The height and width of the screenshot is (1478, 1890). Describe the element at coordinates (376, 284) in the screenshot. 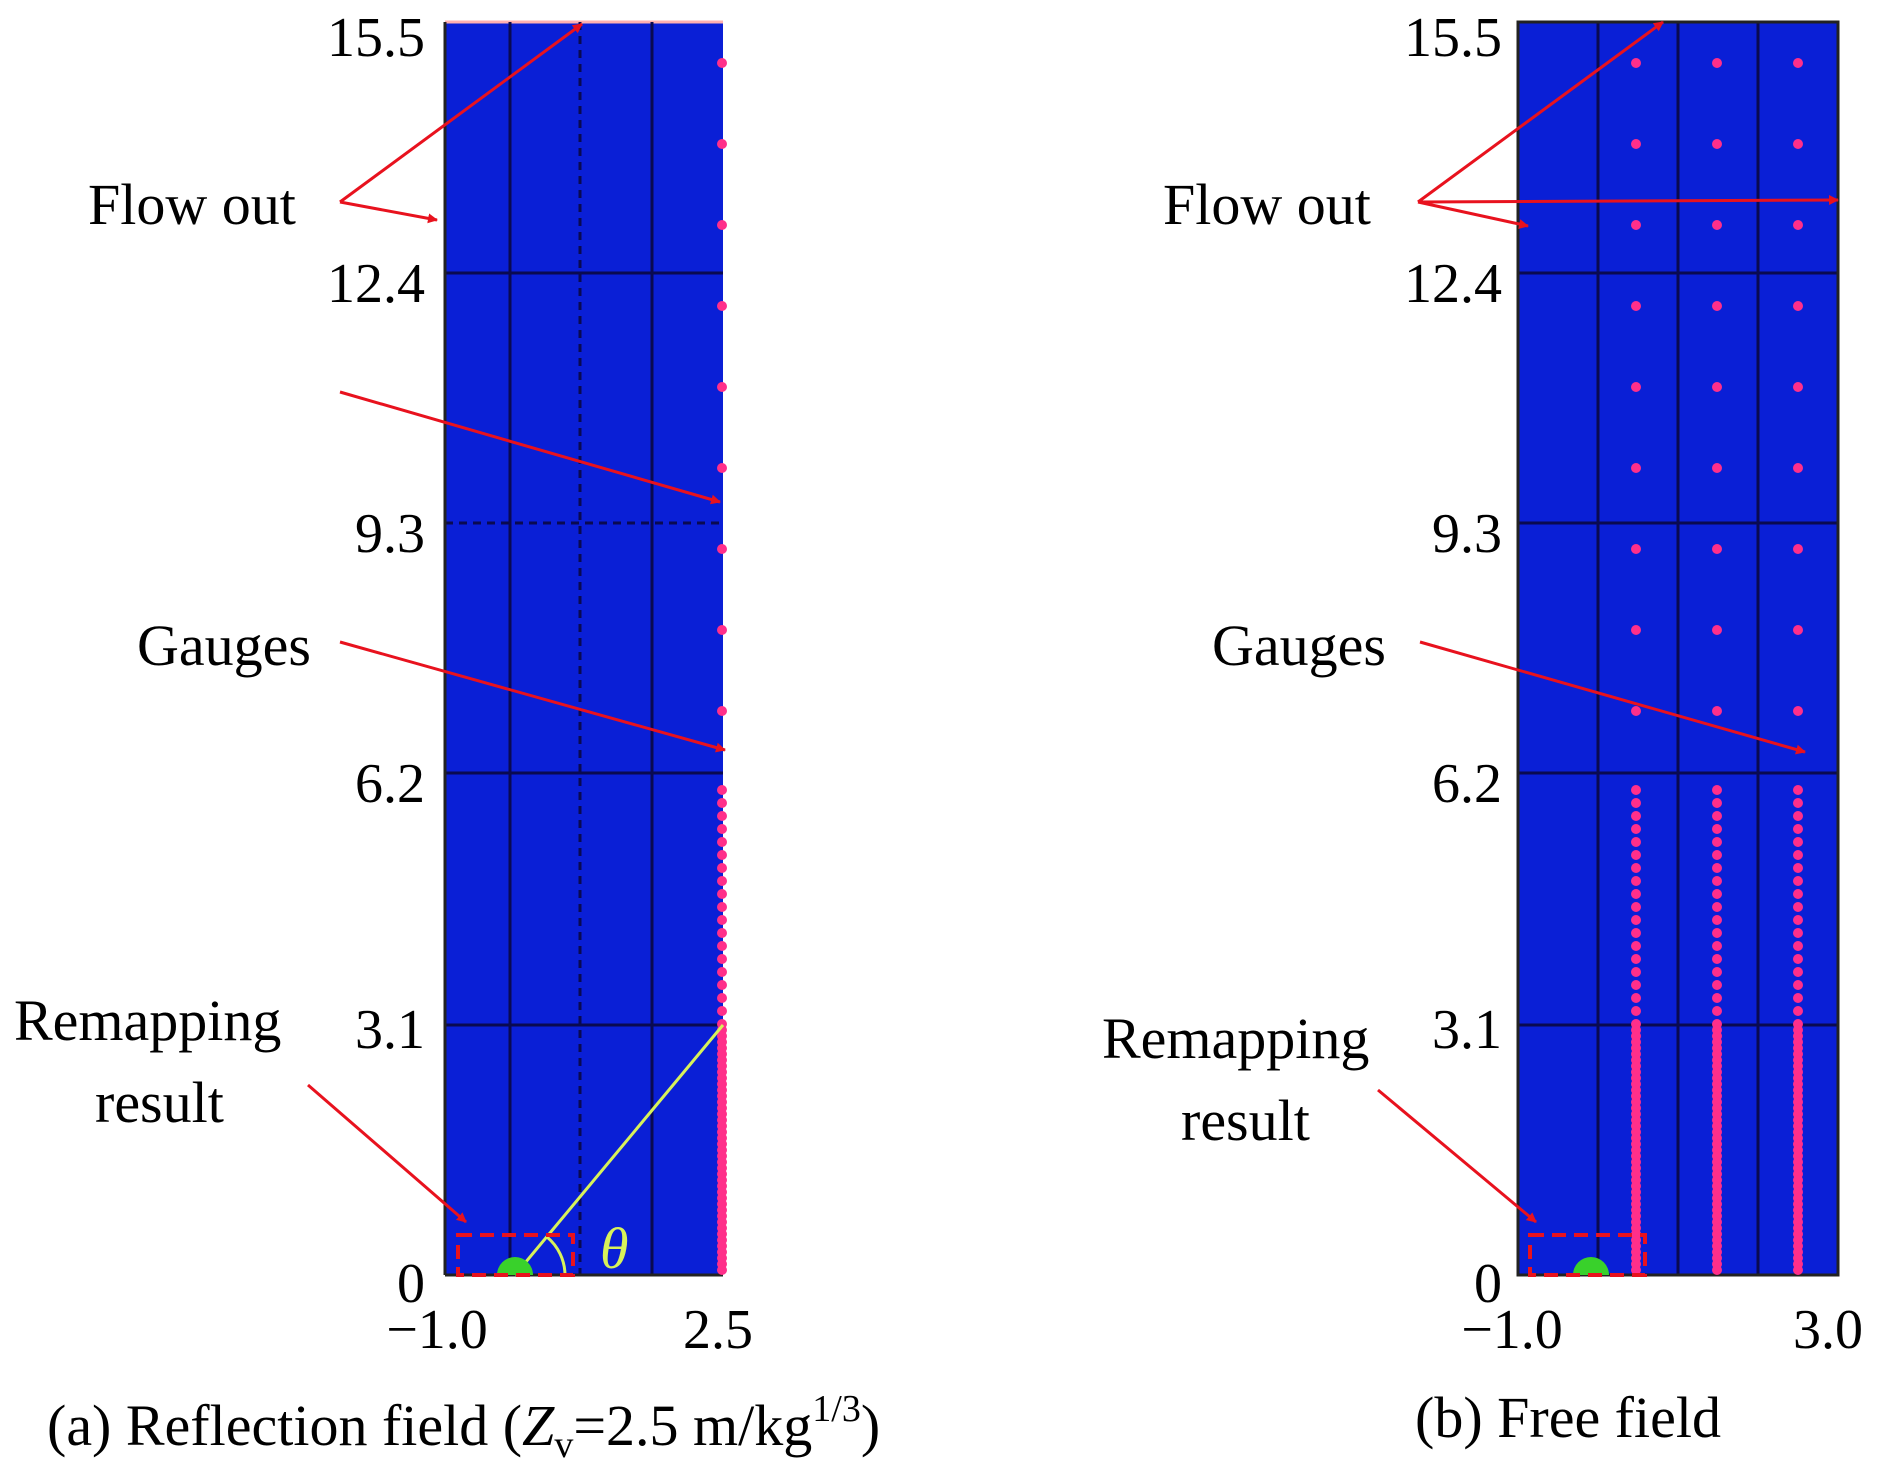

I see `panel-a-ytick-12.4: 12.4` at that location.